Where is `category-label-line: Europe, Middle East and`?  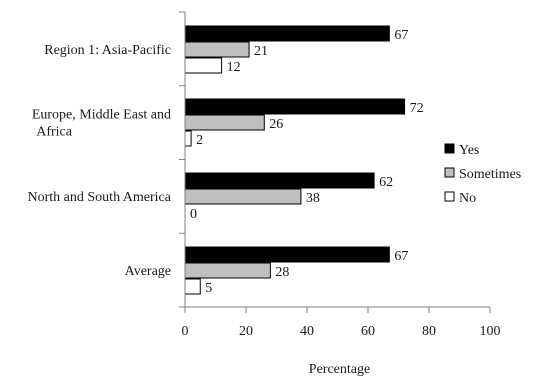
category-label-line: Europe, Middle East and is located at coordinates (101, 115).